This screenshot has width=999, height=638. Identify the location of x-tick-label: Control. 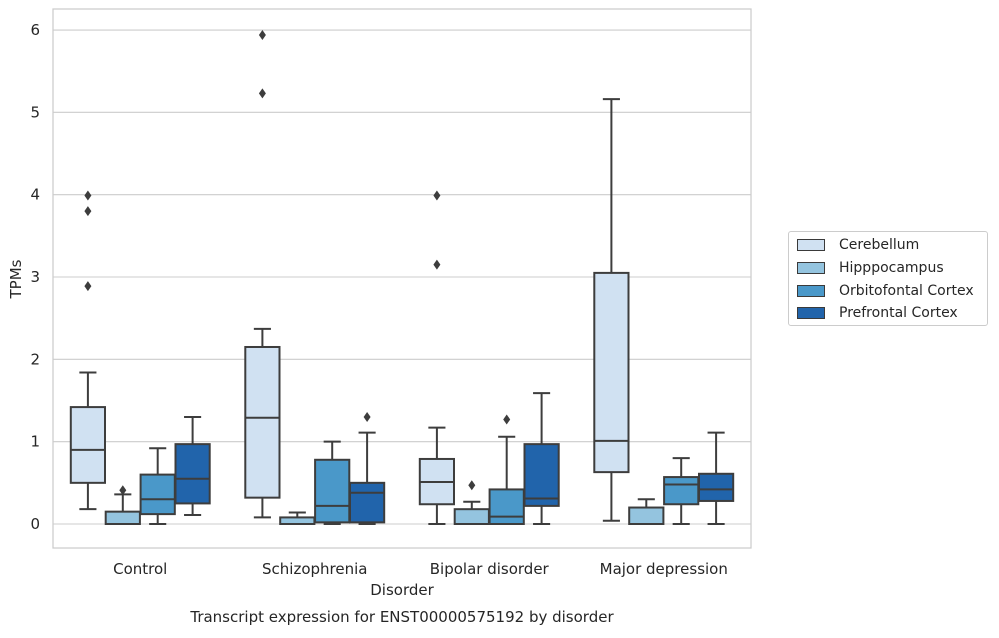
(140, 569).